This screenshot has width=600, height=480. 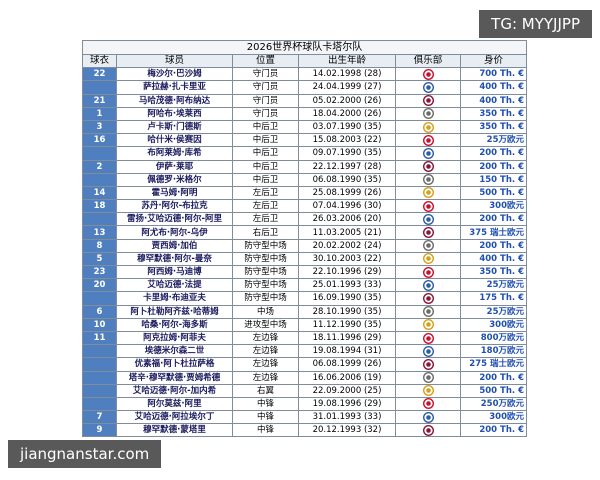 I want to click on player-row: 阿尔莫兹·阿里 中锋 19.08.1996 (29) 250万欧元, so click(x=304, y=404).